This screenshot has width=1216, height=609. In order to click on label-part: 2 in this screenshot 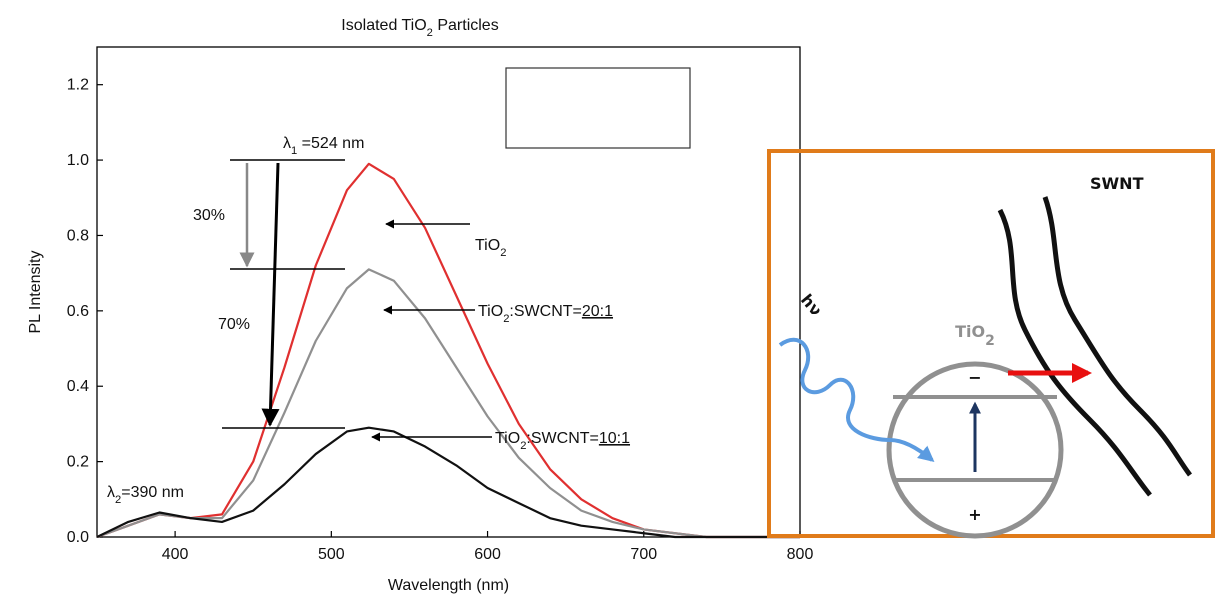, I will do `click(990, 341)`.